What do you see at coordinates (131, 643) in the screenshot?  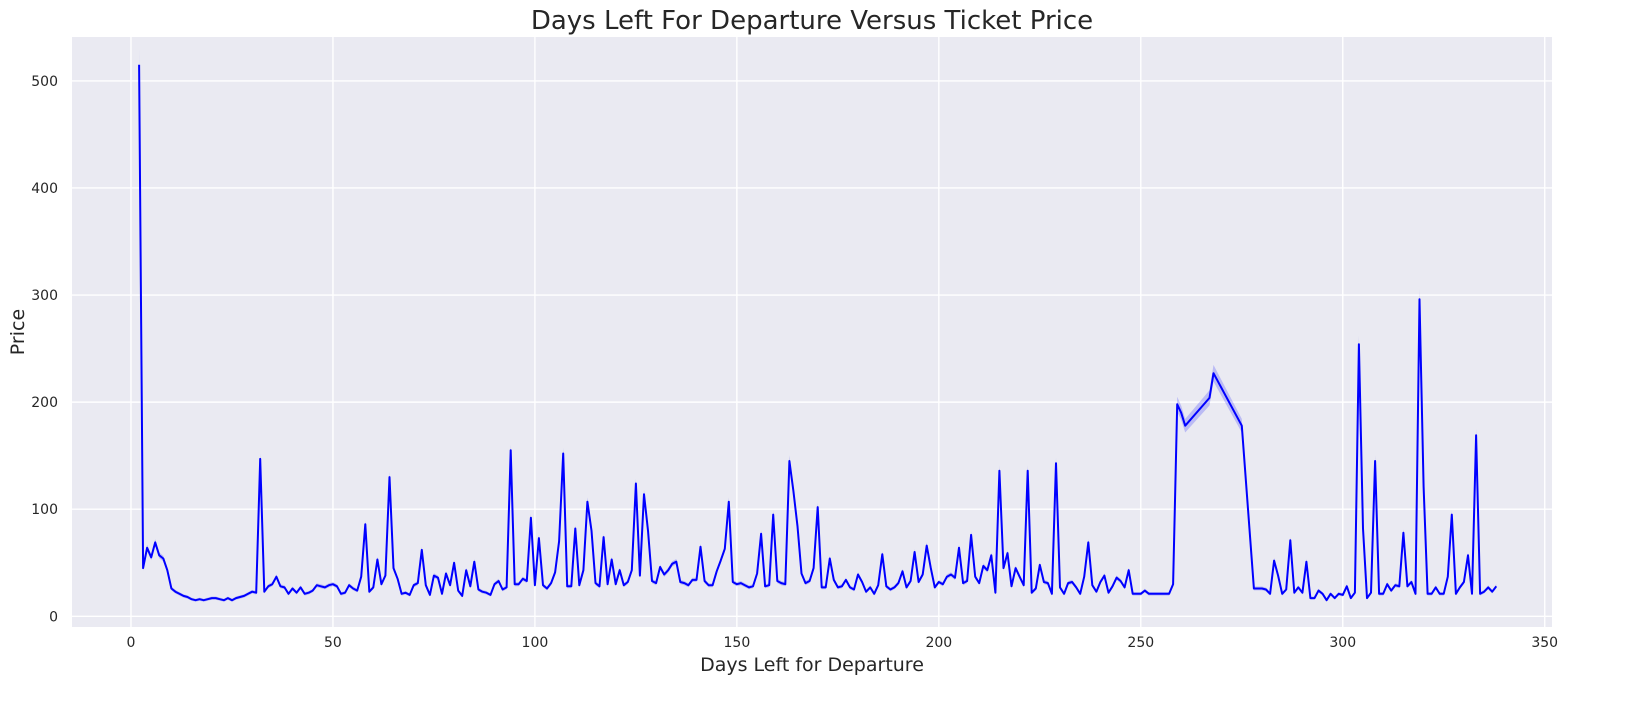 I see `x-tick-label: 0` at bounding box center [131, 643].